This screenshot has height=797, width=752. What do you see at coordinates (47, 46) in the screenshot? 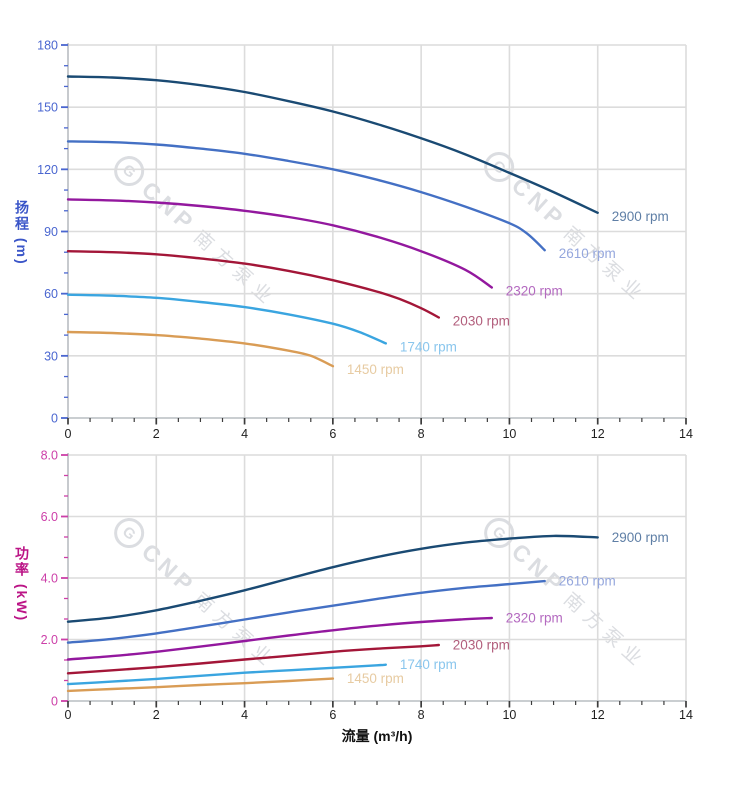
I see `y-tick-label: 180` at bounding box center [47, 46].